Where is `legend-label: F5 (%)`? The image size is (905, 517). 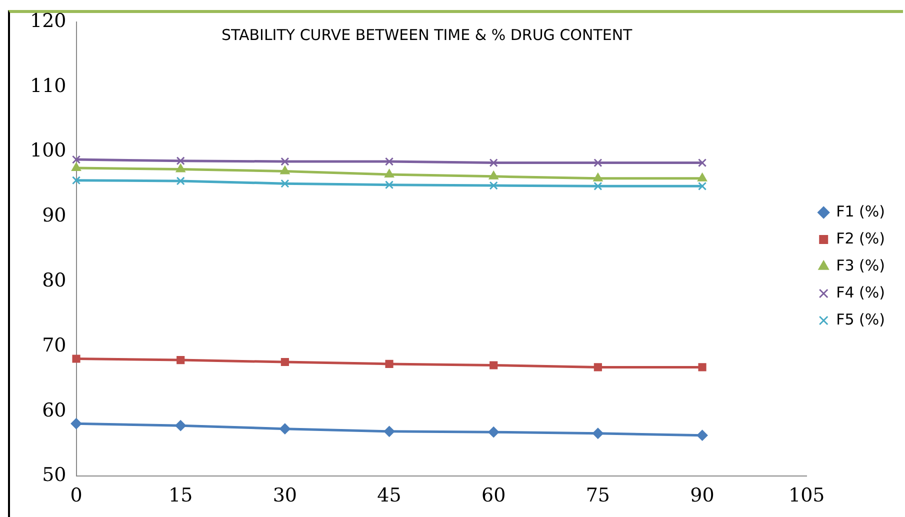
legend-label: F5 (%) is located at coordinates (861, 319).